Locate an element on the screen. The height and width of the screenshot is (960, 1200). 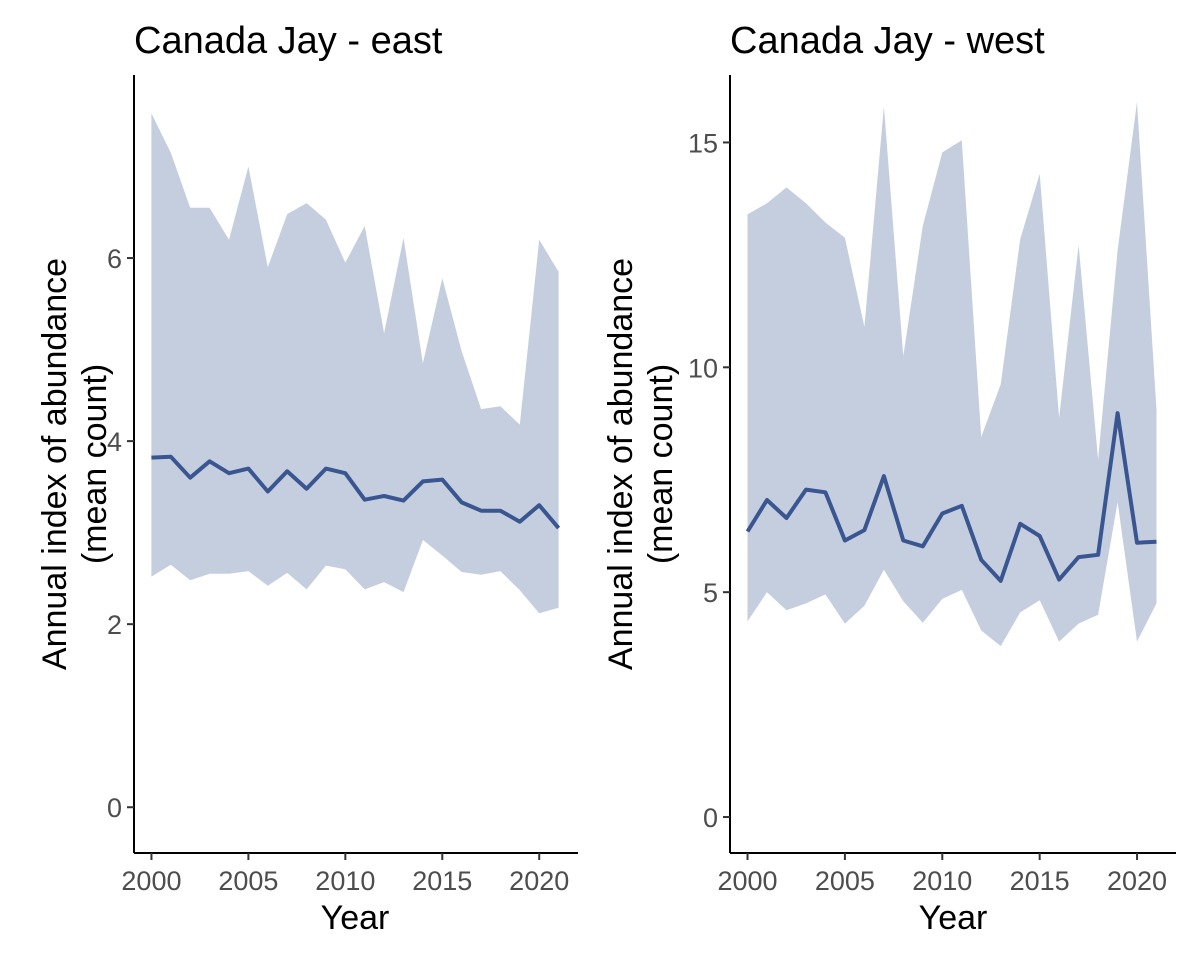
y-tick-label: 6 is located at coordinates (114, 259).